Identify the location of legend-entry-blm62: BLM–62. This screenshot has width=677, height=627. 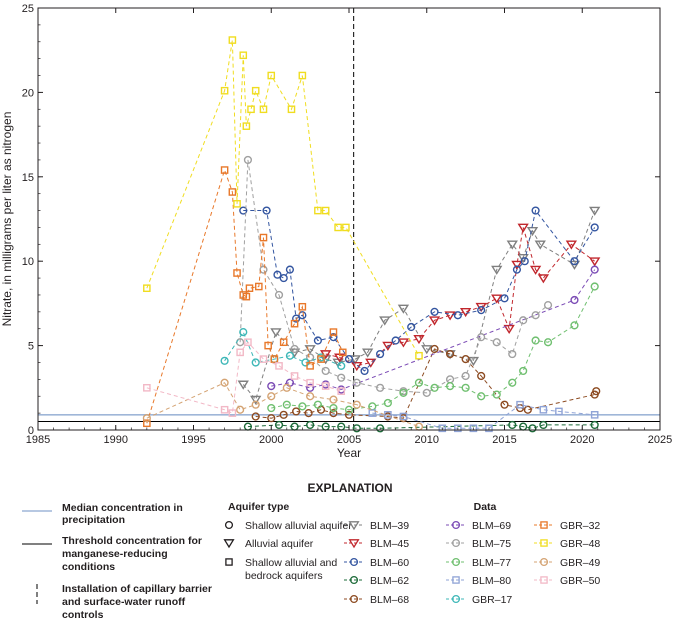
(376, 581).